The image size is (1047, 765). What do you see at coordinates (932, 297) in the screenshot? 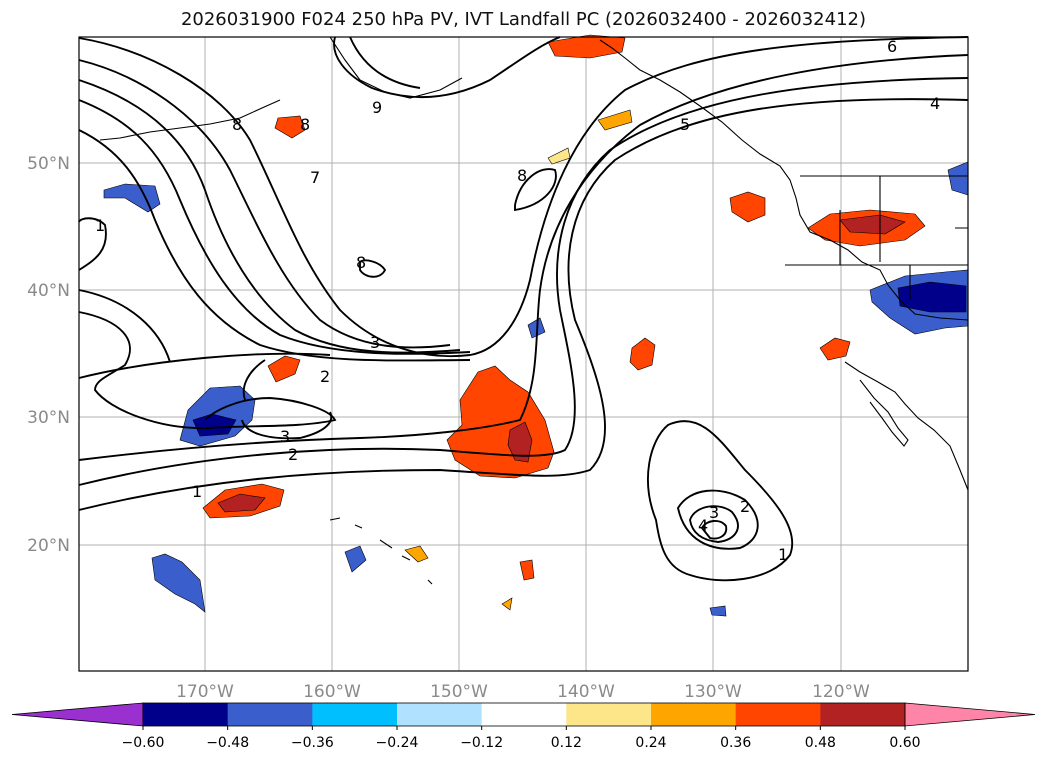
I see `anomaly-negative-core` at bounding box center [932, 297].